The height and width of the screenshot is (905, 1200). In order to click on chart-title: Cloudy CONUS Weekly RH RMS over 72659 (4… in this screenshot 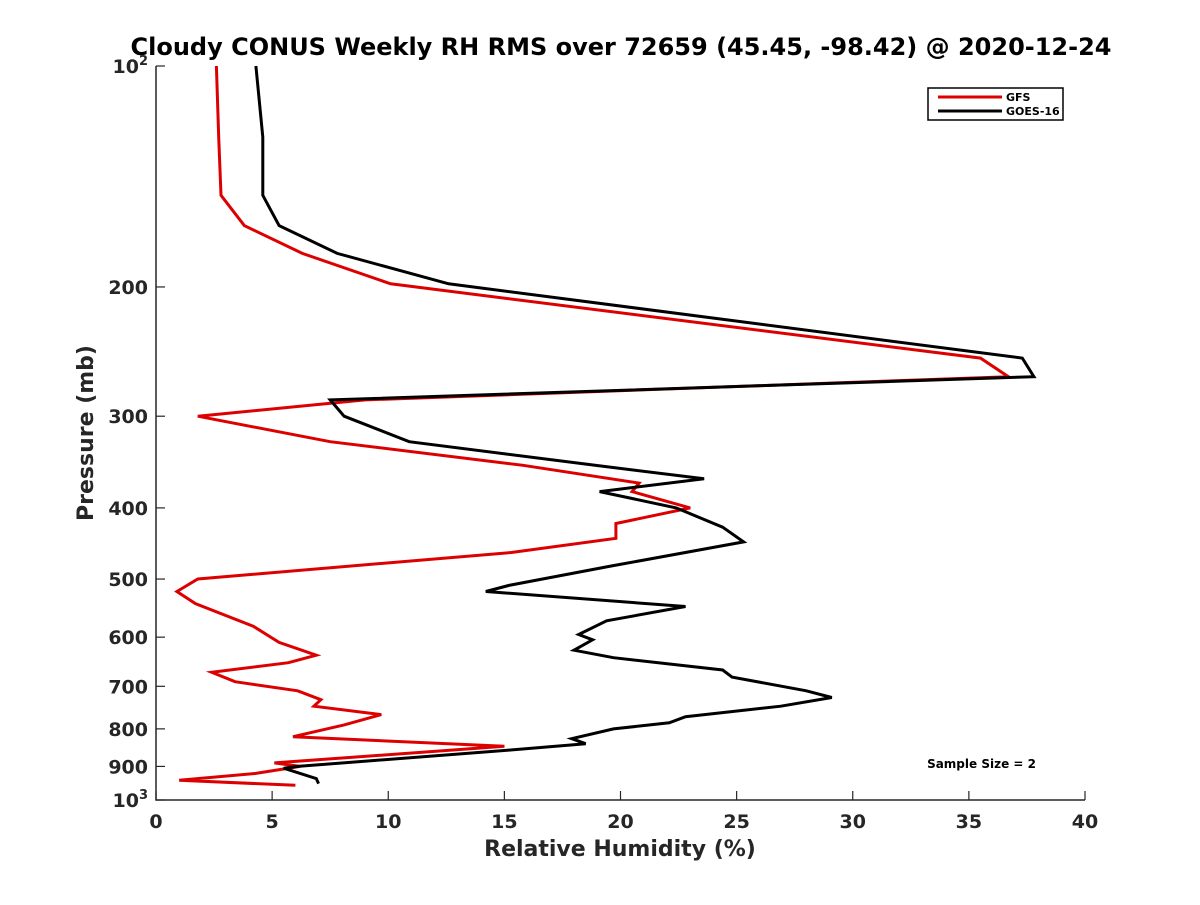, I will do `click(621, 47)`.